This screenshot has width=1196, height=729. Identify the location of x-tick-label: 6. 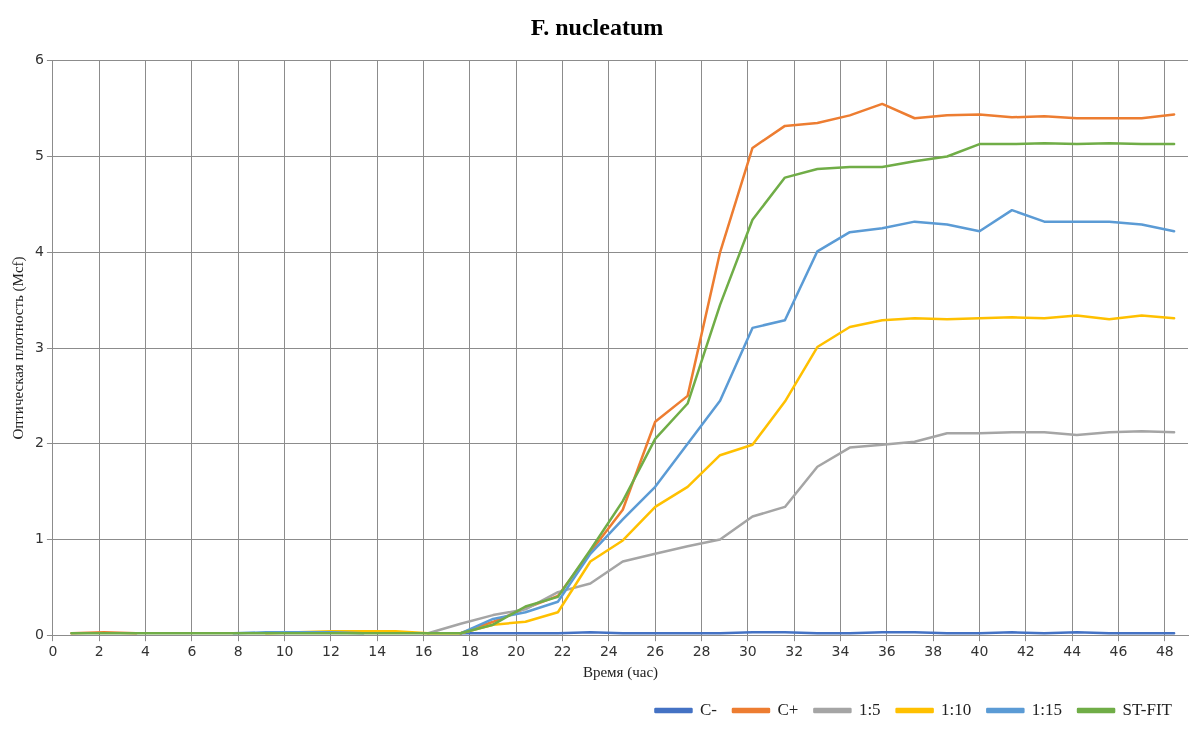
(192, 651).